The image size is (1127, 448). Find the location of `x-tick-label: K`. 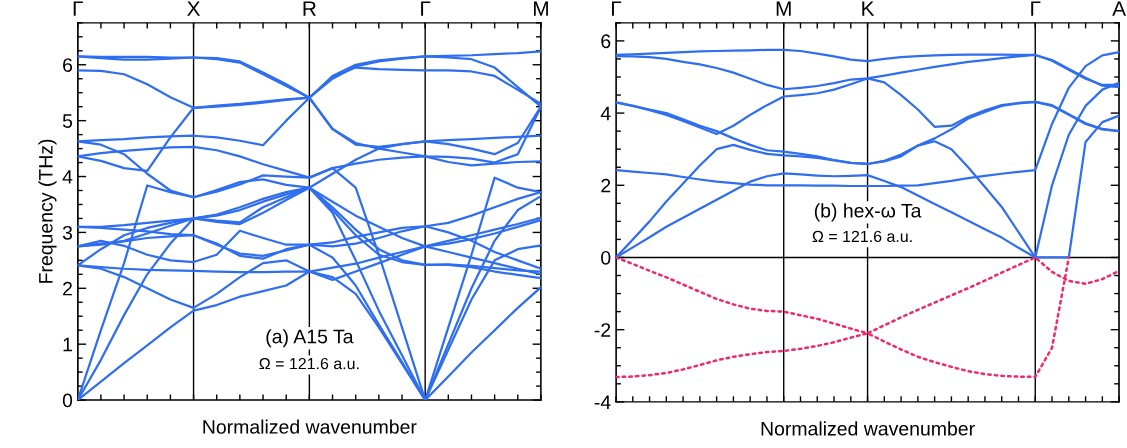

x-tick-label: K is located at coordinates (868, 8).